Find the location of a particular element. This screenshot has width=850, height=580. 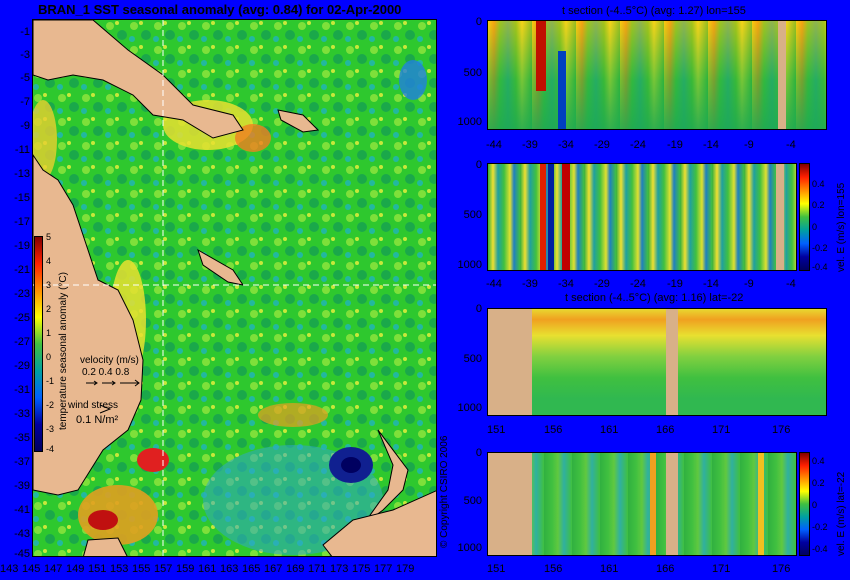

velocity-colorbar-lon155 is located at coordinates (804, 217).